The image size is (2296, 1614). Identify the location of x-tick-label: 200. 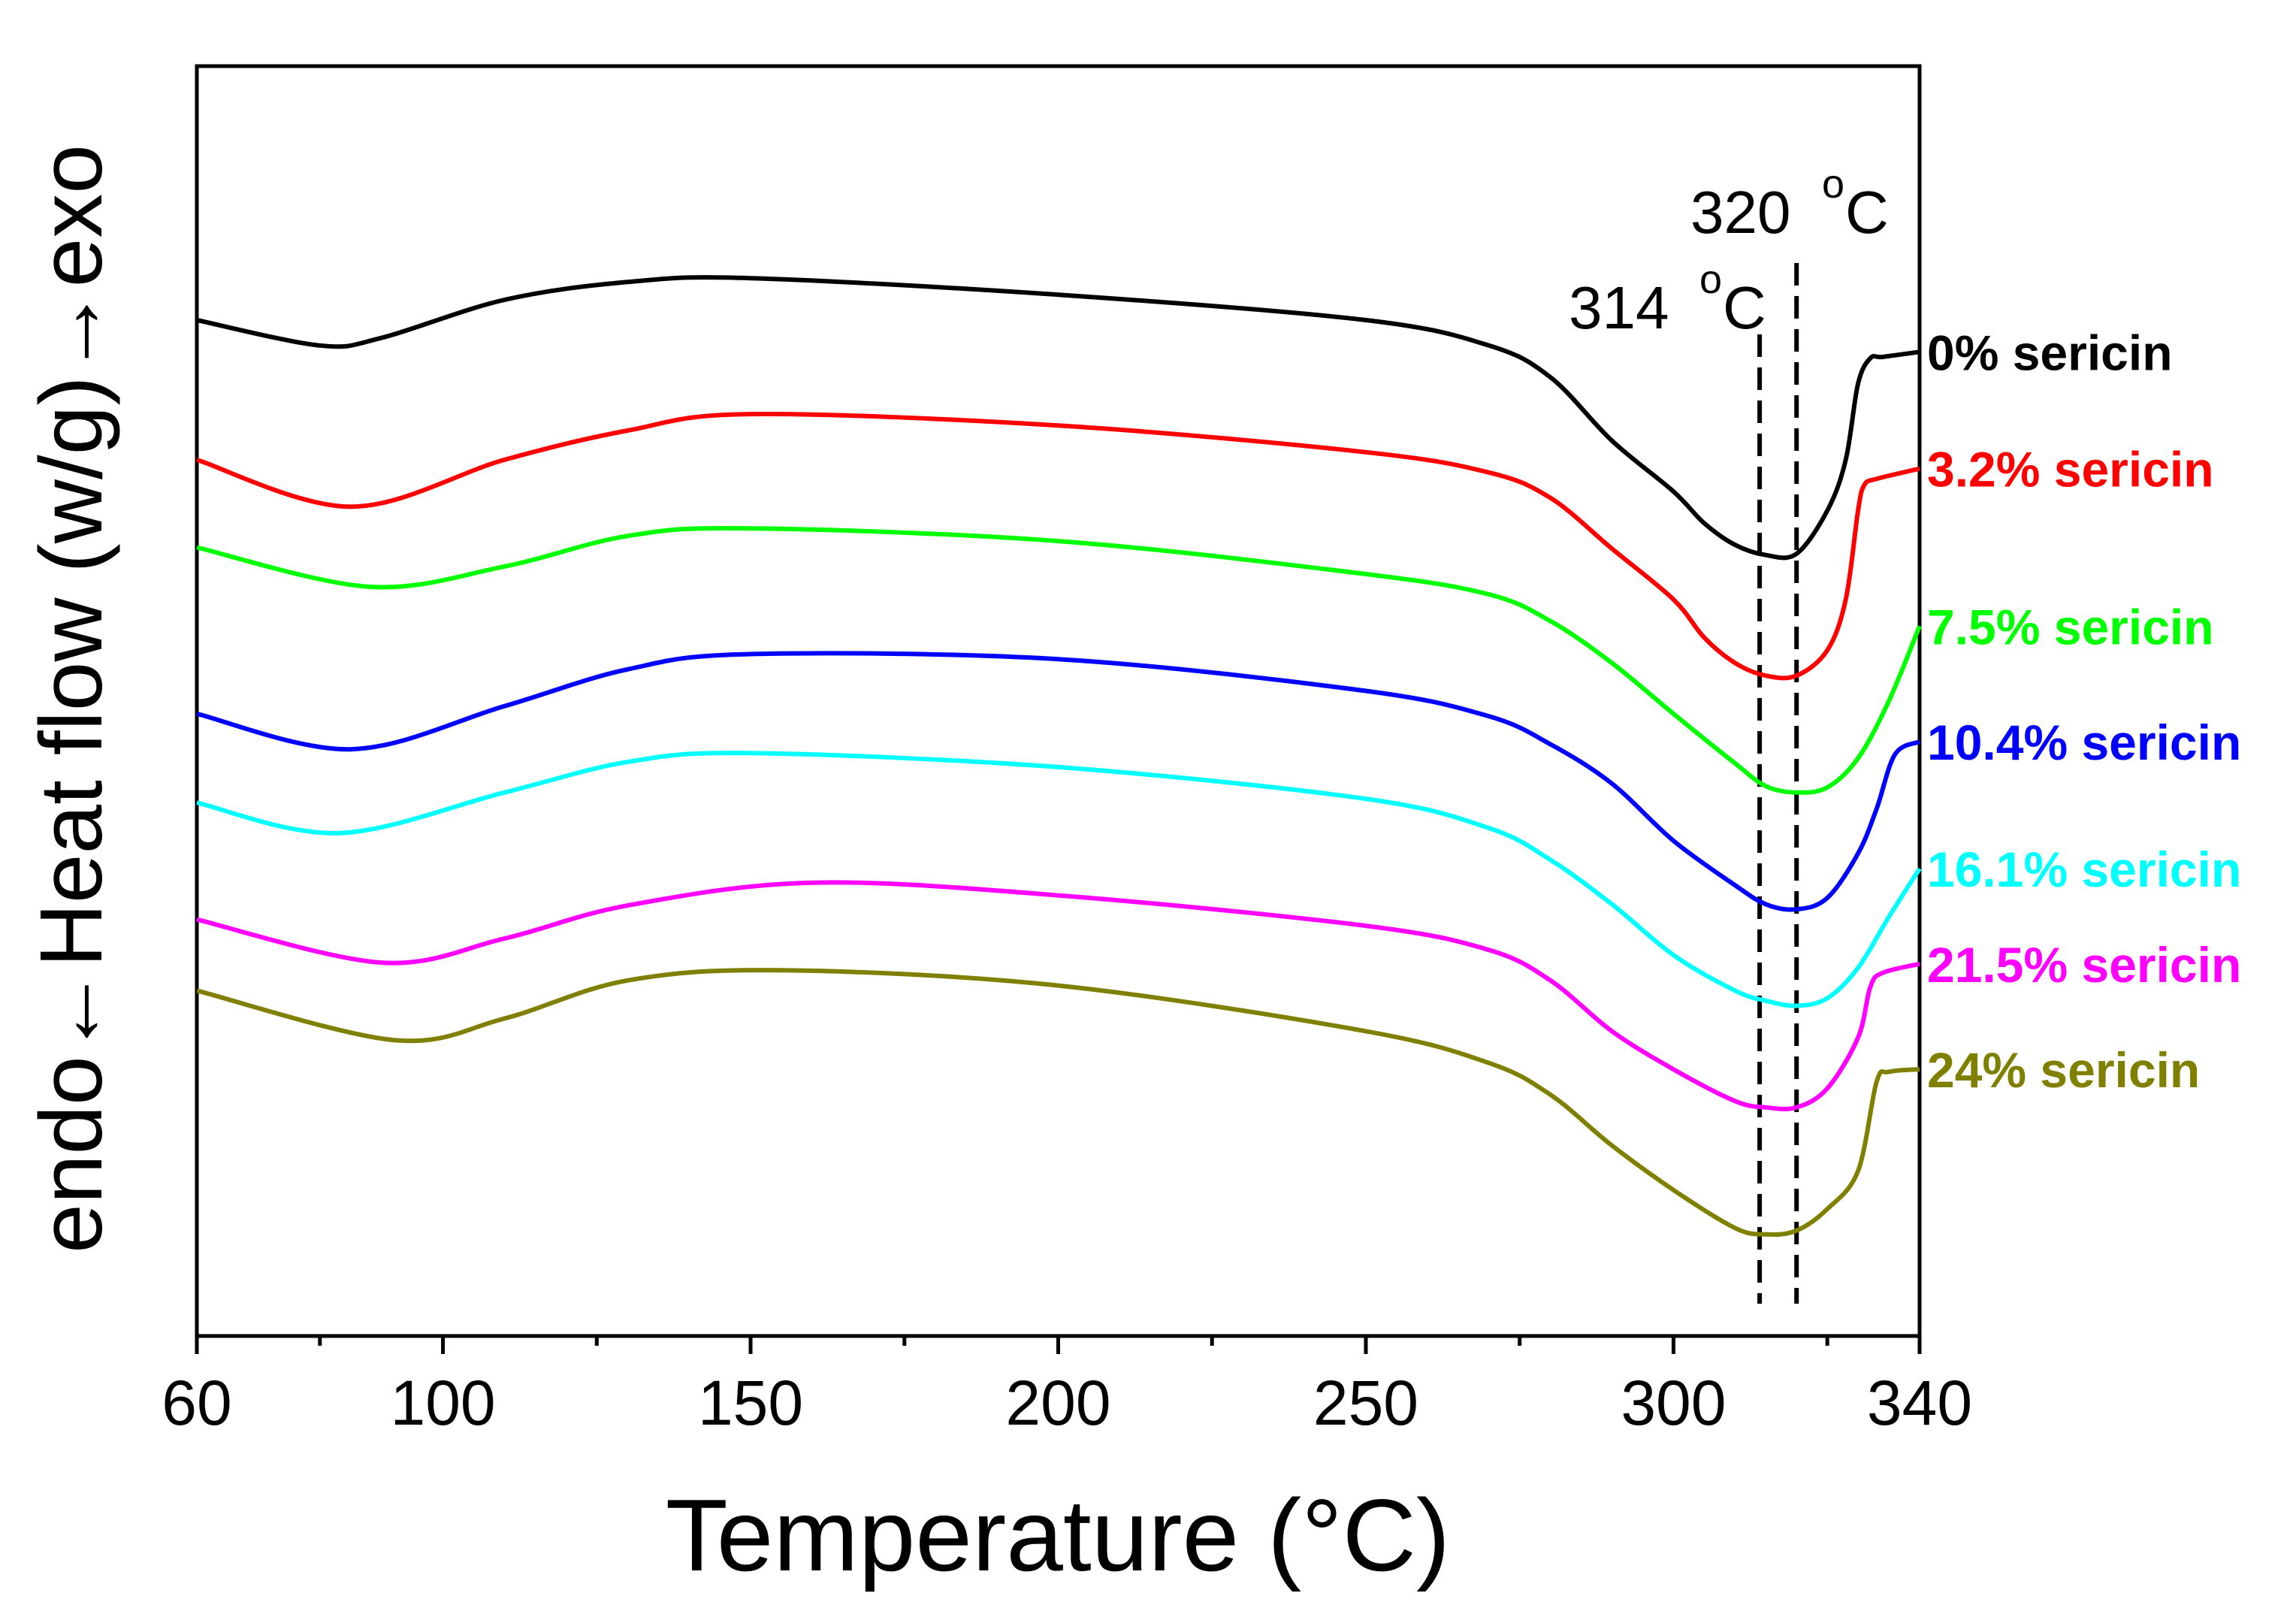
(1057, 1403).